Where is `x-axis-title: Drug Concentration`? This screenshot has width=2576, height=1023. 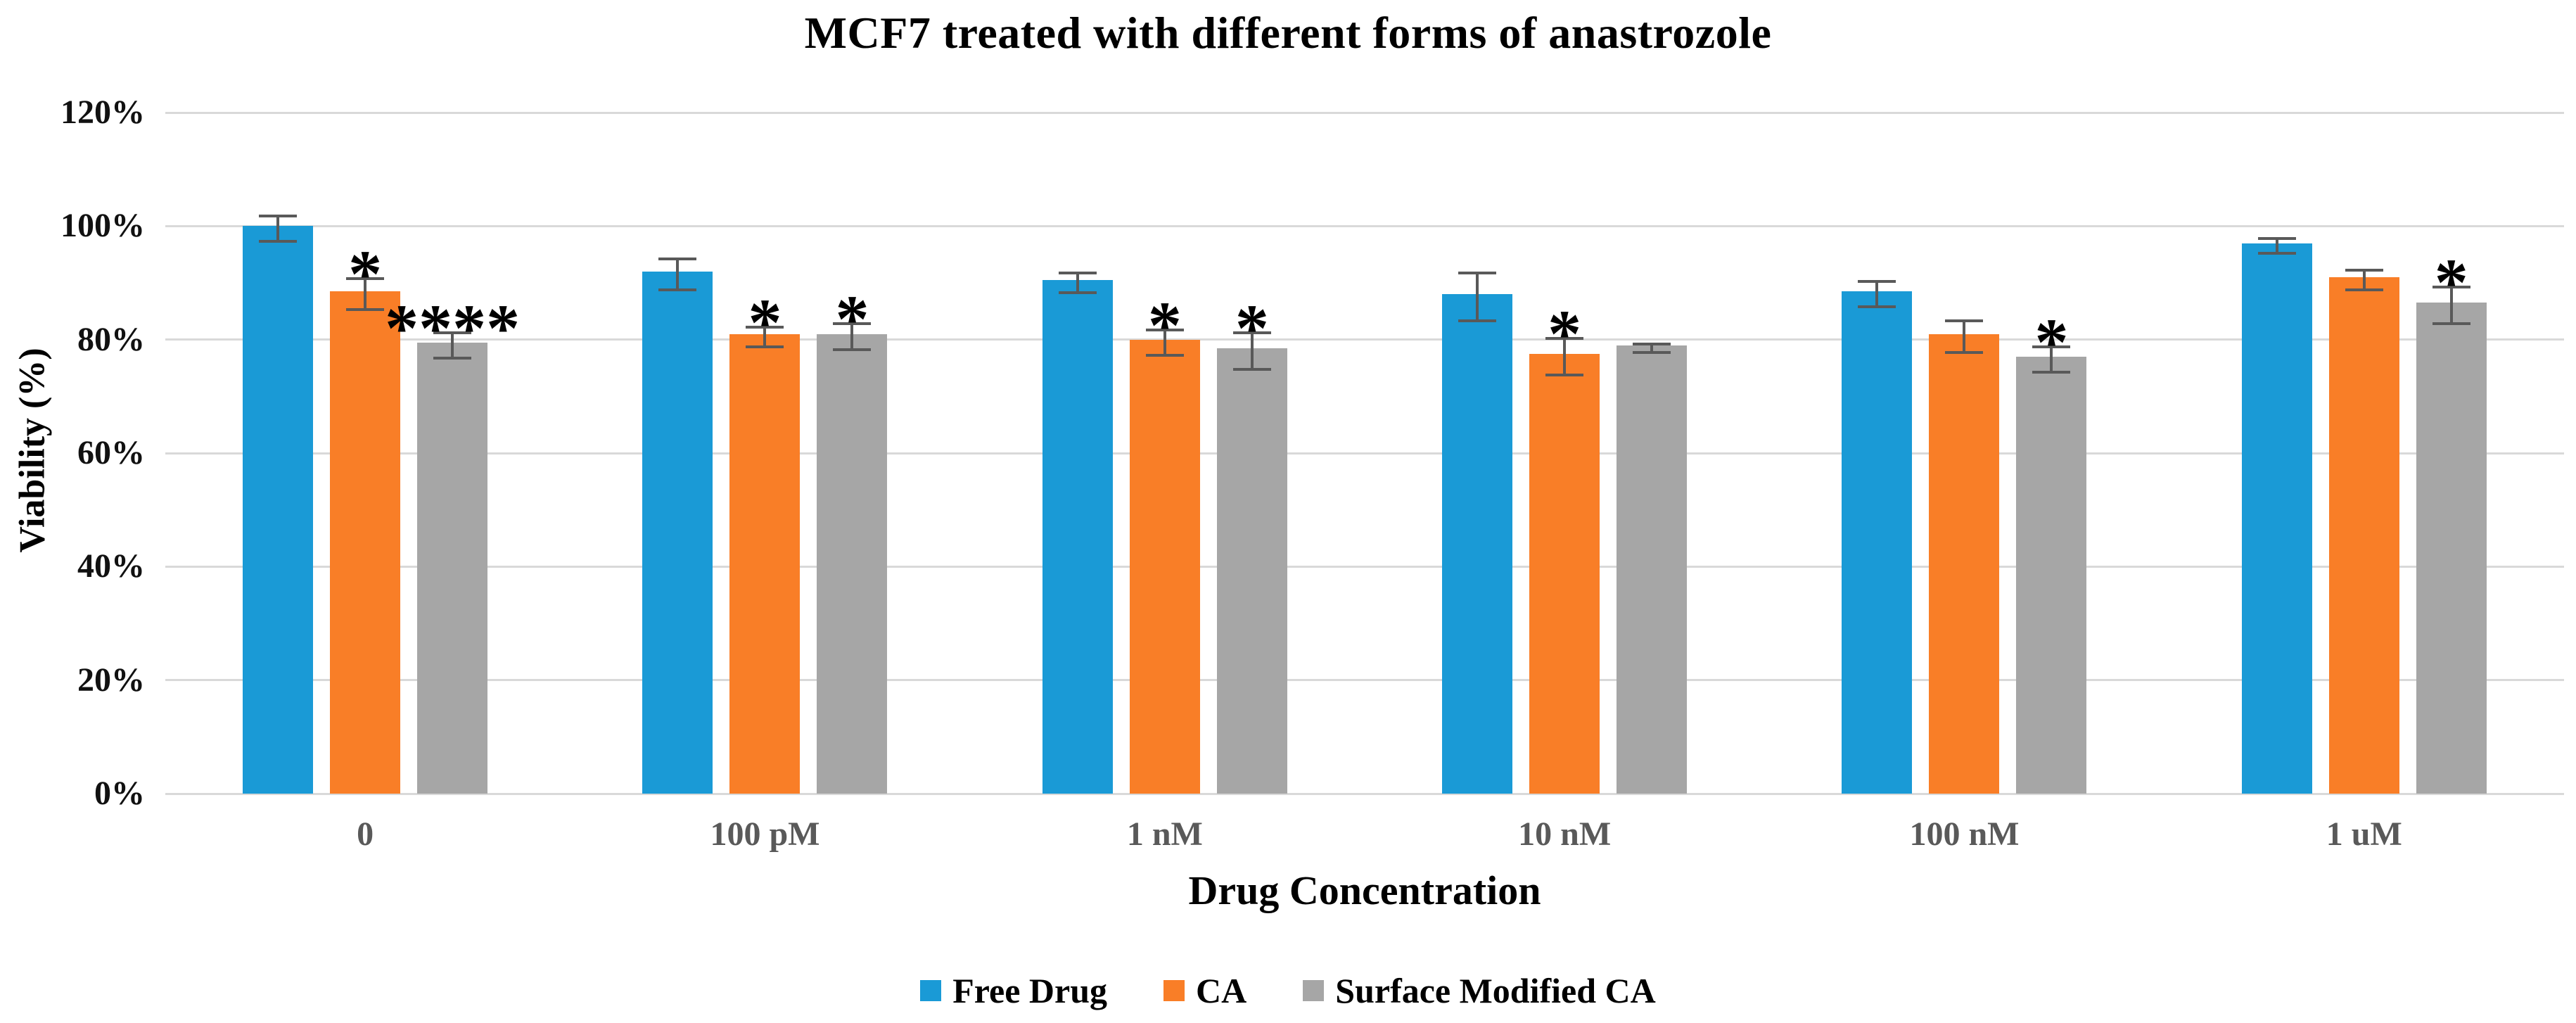
x-axis-title: Drug Concentration is located at coordinates (1364, 891).